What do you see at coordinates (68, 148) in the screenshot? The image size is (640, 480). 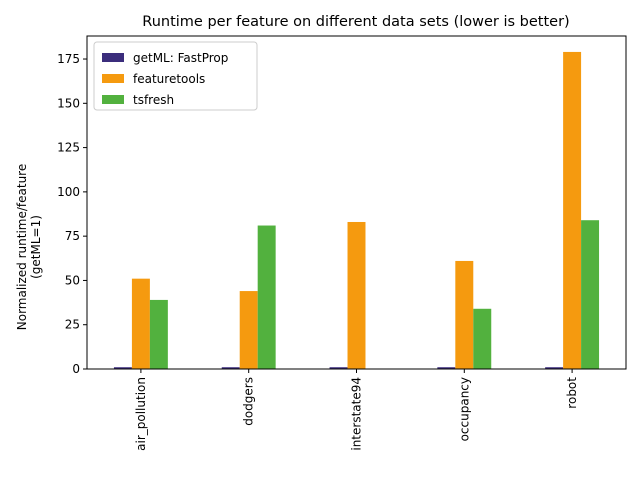 I see `y-tick-label-5: 125` at bounding box center [68, 148].